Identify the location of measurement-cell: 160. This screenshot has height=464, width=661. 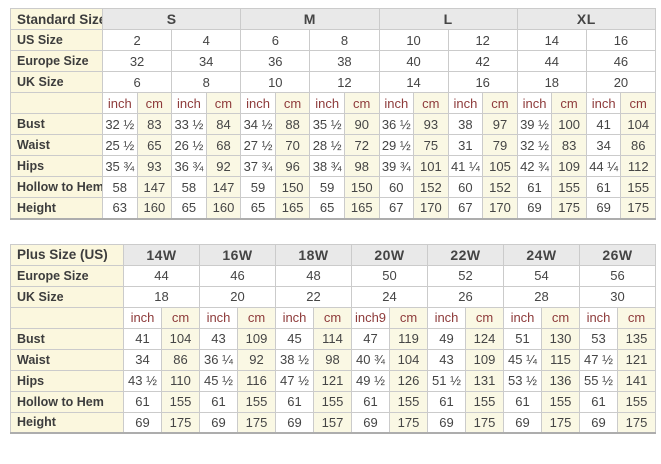
(154, 208).